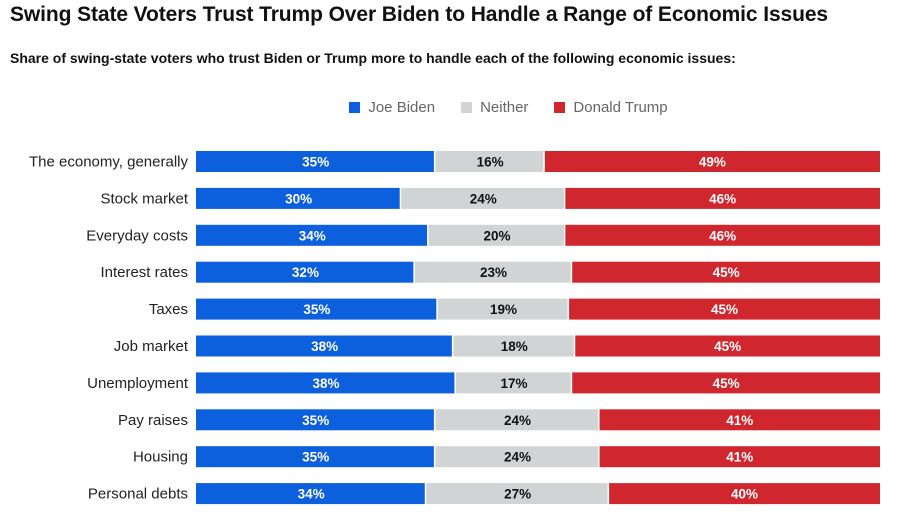 This screenshot has width=897, height=515. I want to click on category-label: Job market, so click(151, 346).